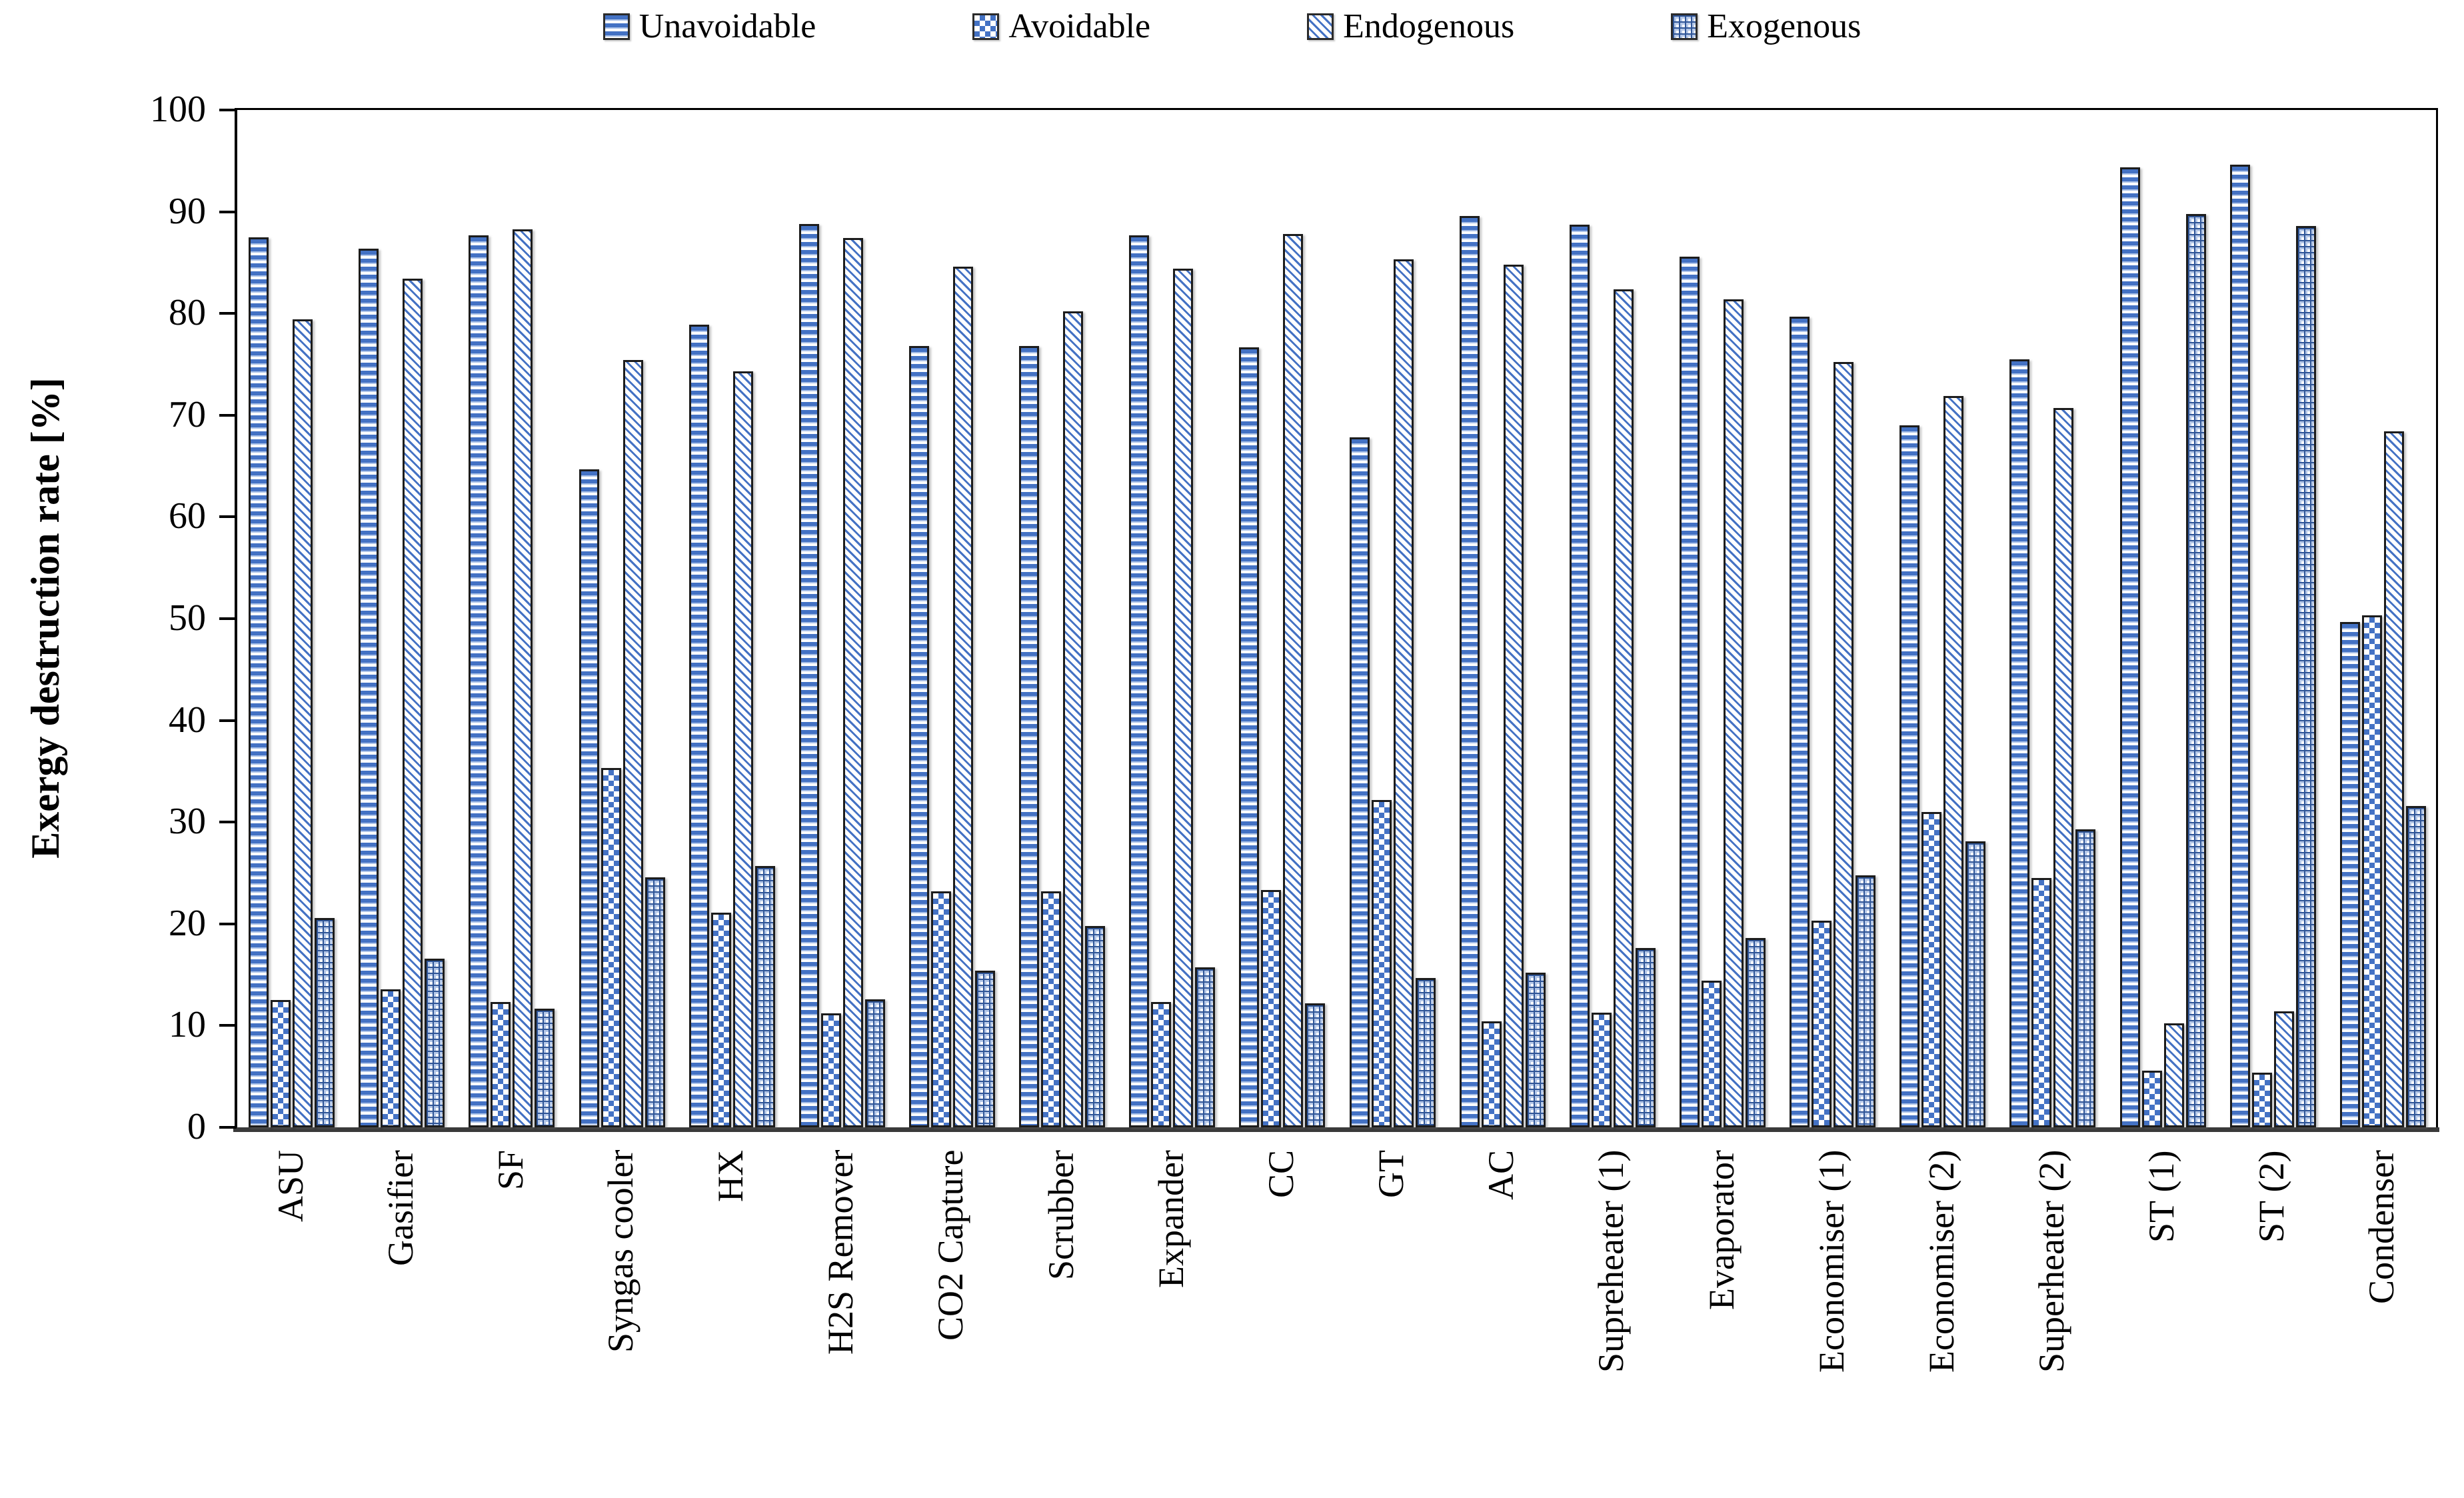 This screenshot has height=1498, width=2464. Describe the element at coordinates (1723, 618) in the screenshot. I see `bar-group-Evaporator` at that location.